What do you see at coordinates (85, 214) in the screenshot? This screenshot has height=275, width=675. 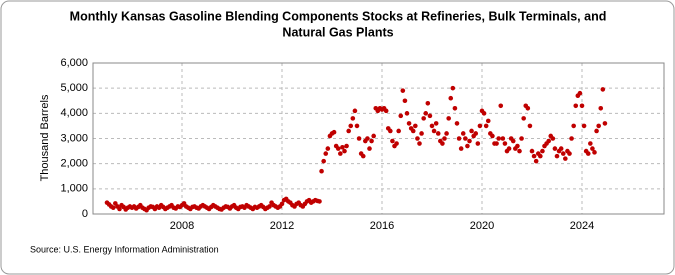 I see `y-tick-label: 0` at bounding box center [85, 214].